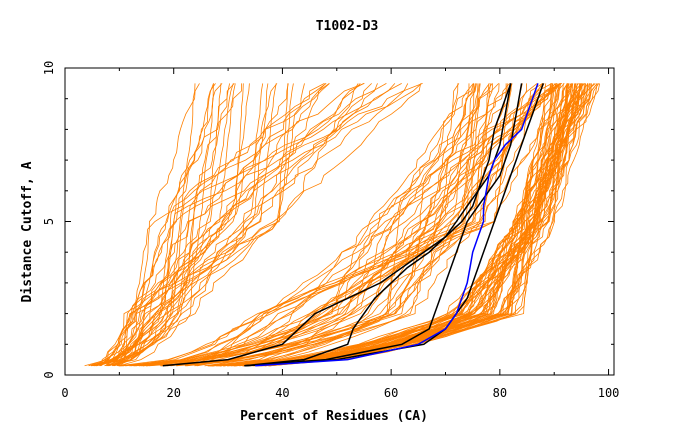 The height and width of the screenshot is (440, 680). What do you see at coordinates (49, 68) in the screenshot?
I see `y-tick-label: 10` at bounding box center [49, 68].